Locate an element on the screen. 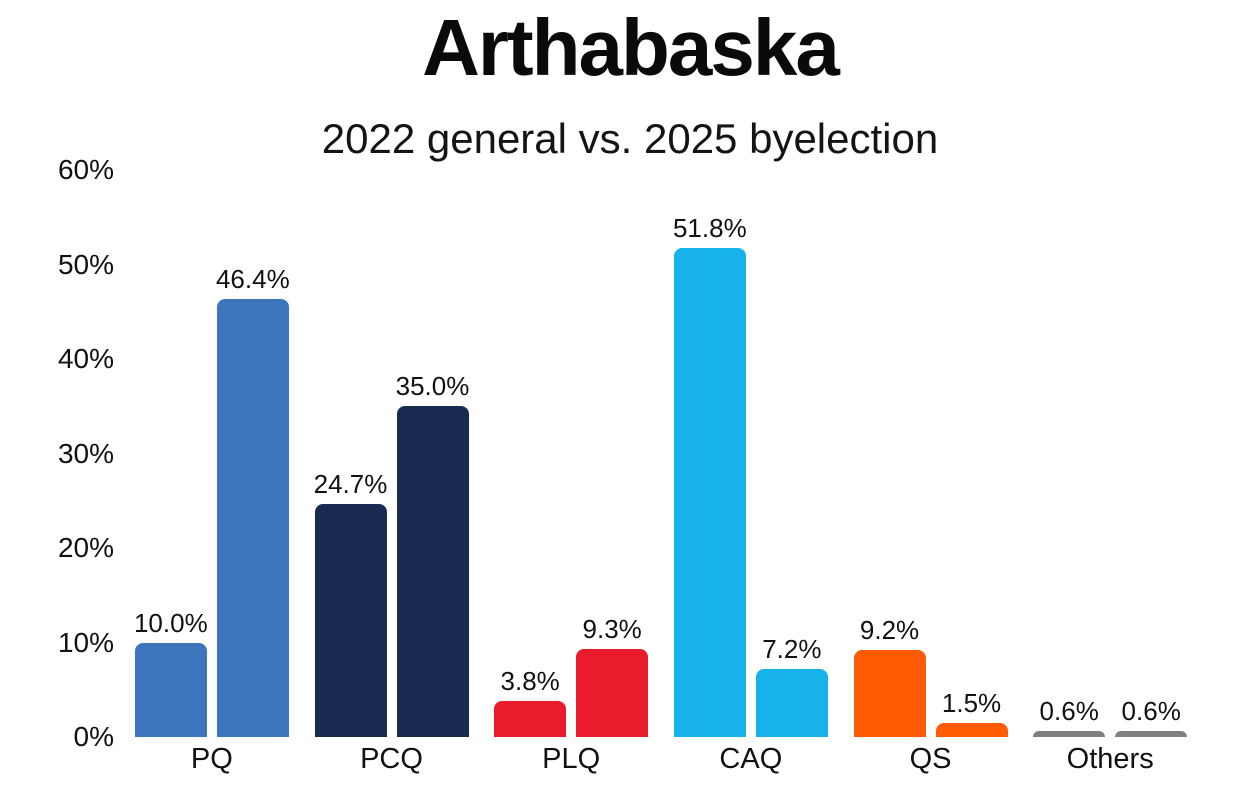 The width and height of the screenshot is (1260, 800). y-tick-label: 20% is located at coordinates (85, 547).